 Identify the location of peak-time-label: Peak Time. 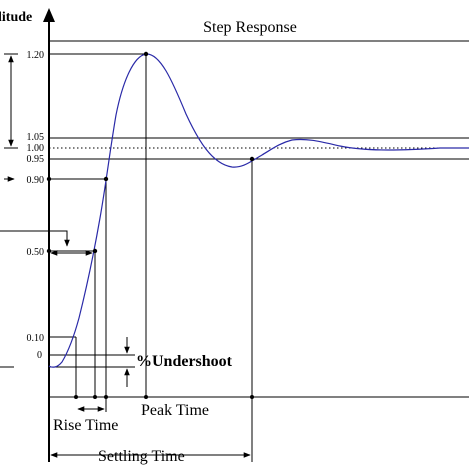
(175, 410).